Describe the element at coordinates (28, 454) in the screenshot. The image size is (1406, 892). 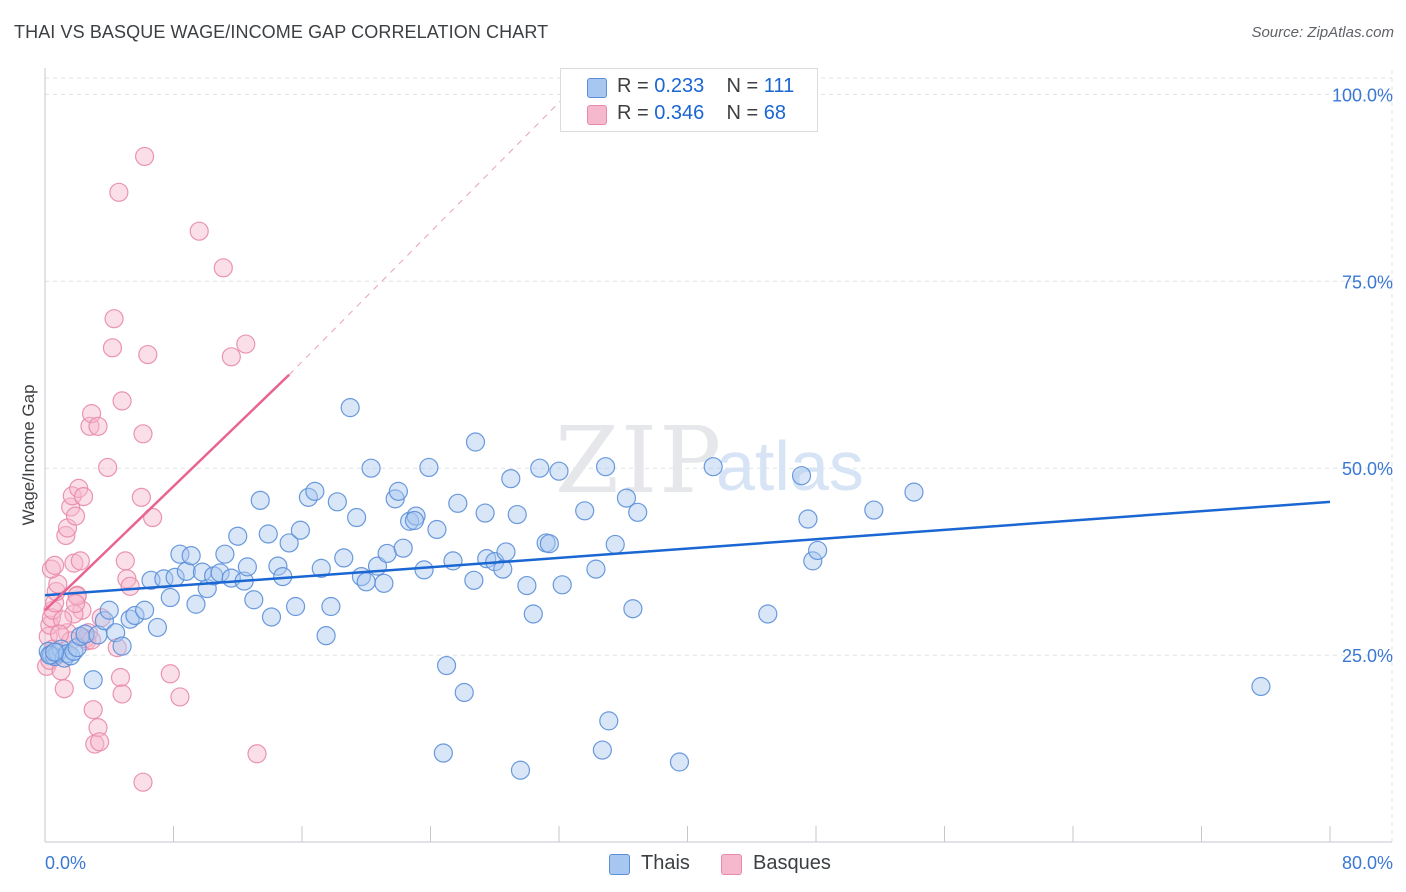
I see `y-axis-label: Wage/Income Gap` at that location.